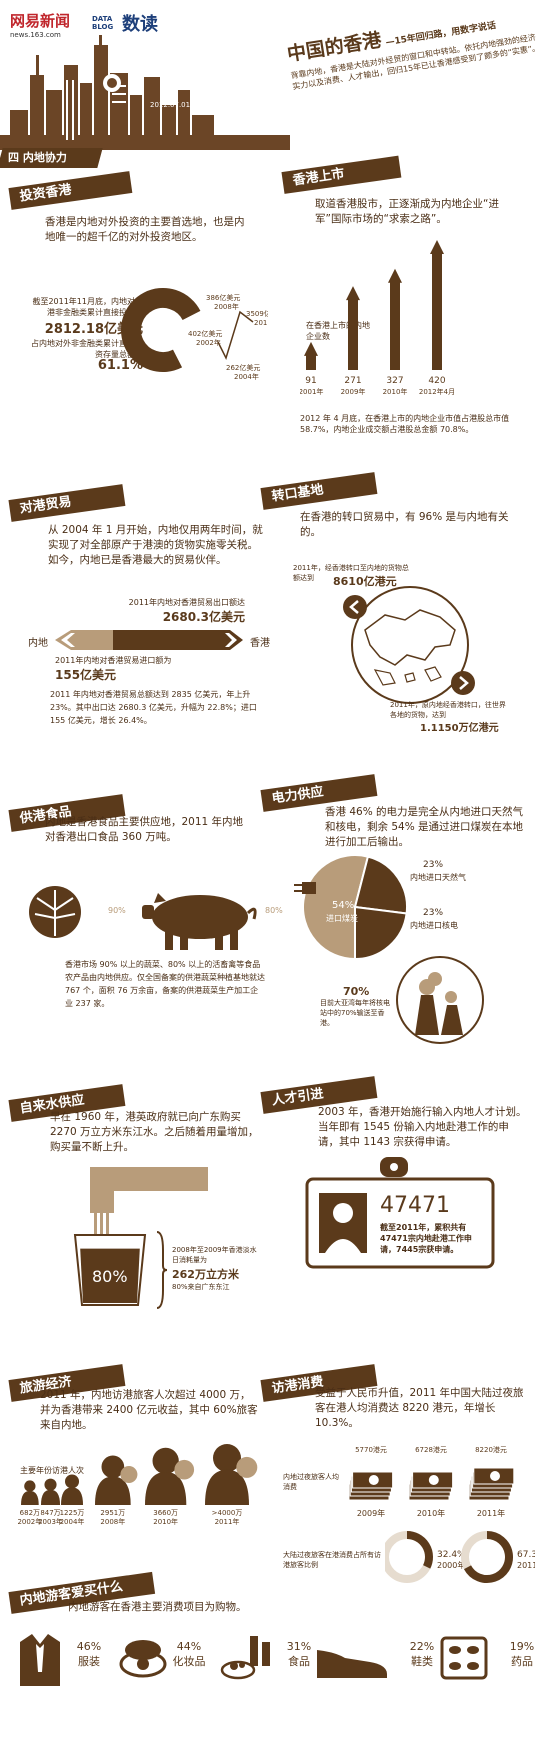  I want to click on share-year-label: 2011年, so click(526, 1565).